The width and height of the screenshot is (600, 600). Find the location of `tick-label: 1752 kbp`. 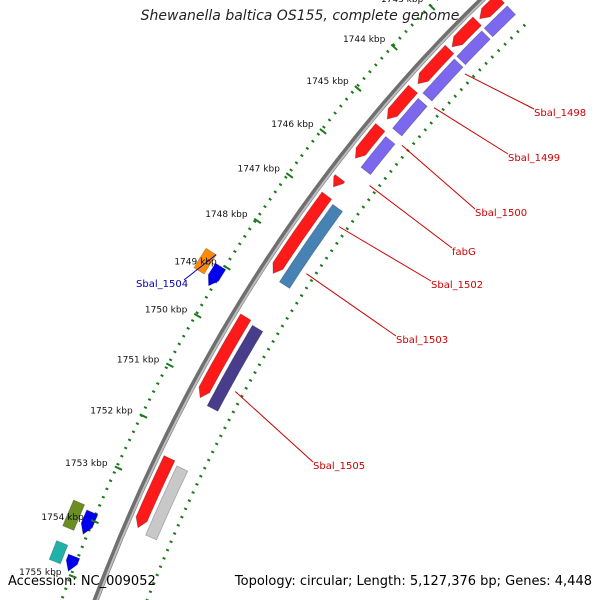

tick-label: 1752 kbp is located at coordinates (111, 412).